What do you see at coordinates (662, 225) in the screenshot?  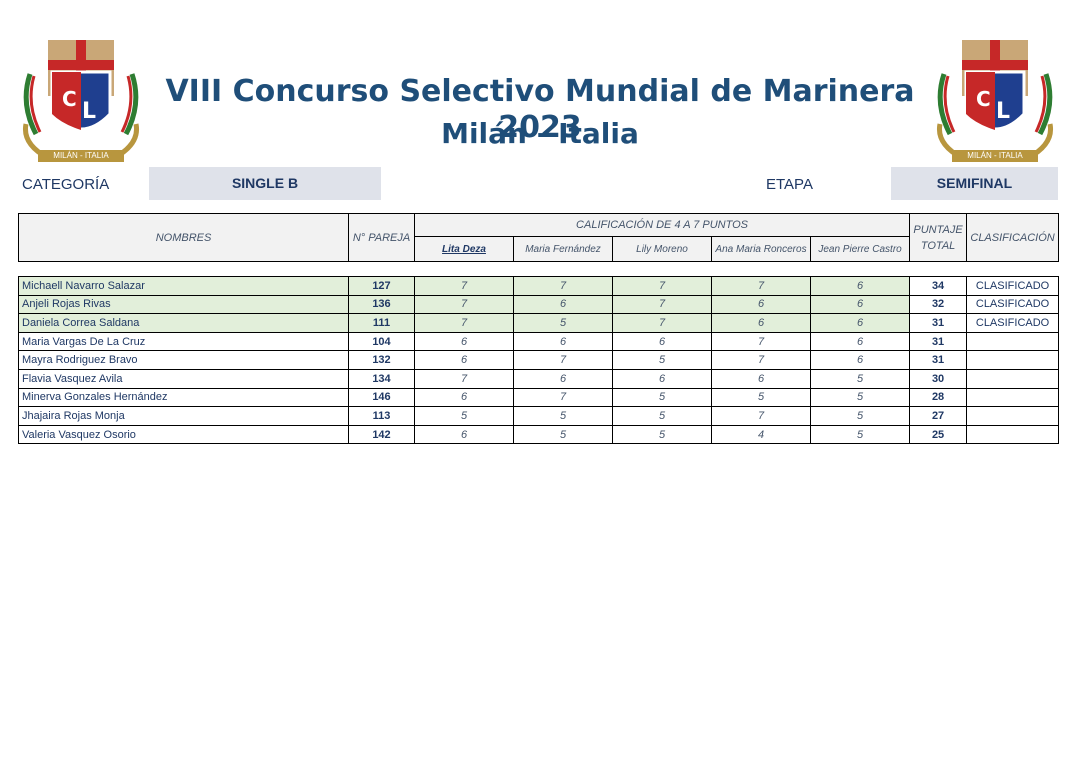 I see `col-calificacion: CALIFICACIÓN DE 4 A 7 PUNTOS` at bounding box center [662, 225].